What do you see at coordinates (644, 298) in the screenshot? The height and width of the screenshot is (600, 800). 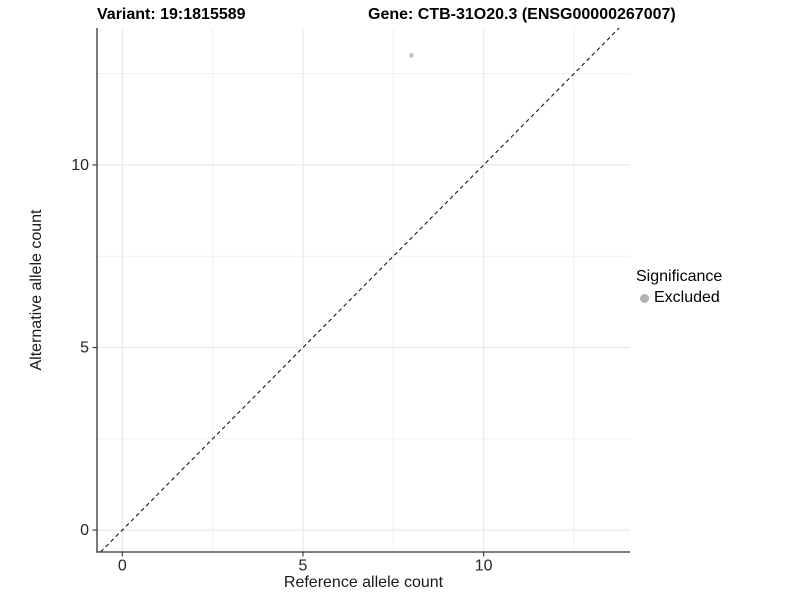 I see `excluded-point-icon` at bounding box center [644, 298].